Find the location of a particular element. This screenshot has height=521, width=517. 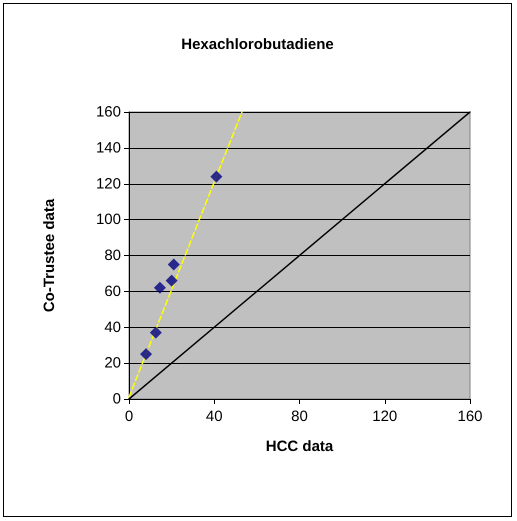

y-tick-label: 160 is located at coordinates (108, 112).